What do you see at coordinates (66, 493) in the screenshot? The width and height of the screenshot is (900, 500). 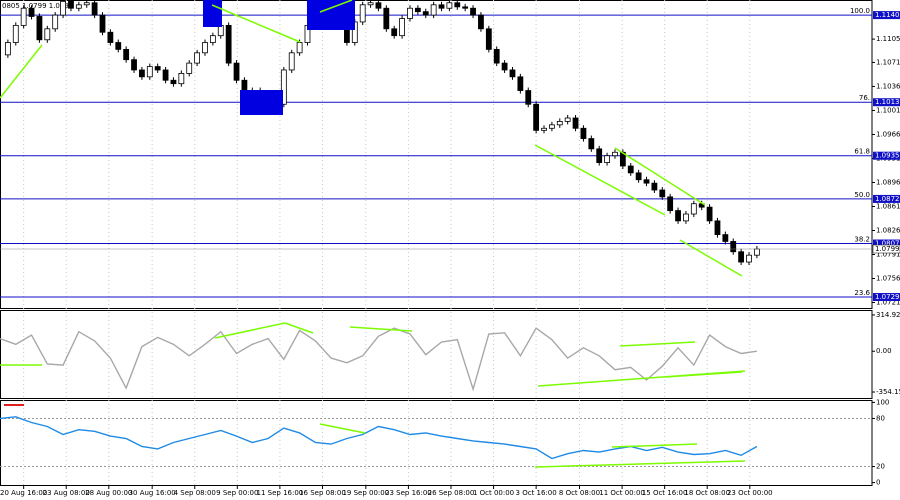 I see `x-tick-label: 23 Aug 08:00` at bounding box center [66, 493].